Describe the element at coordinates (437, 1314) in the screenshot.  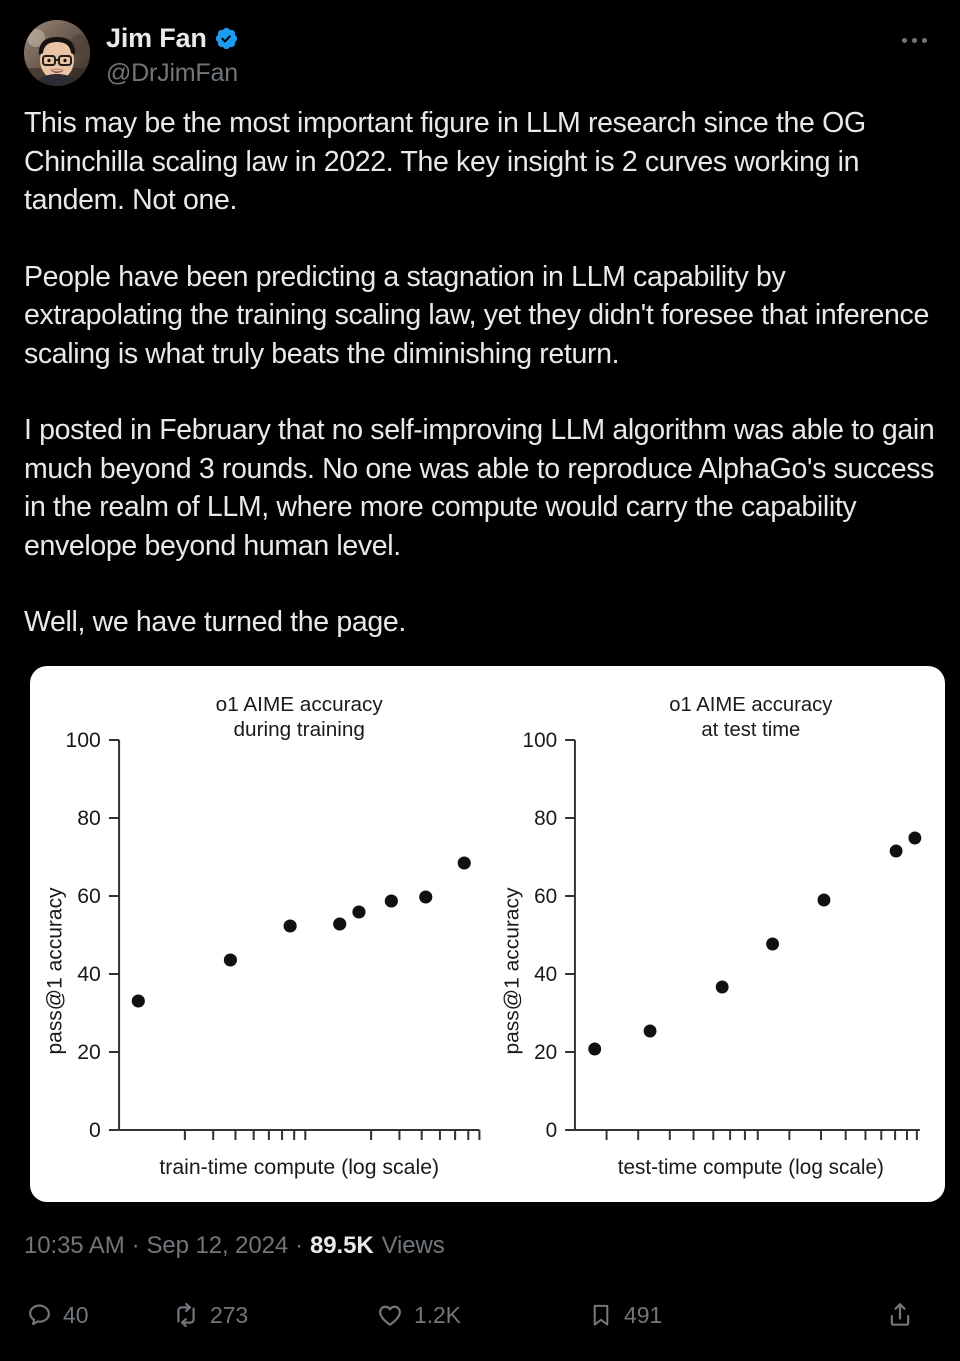
I see `like-count: 1.2K` at that location.